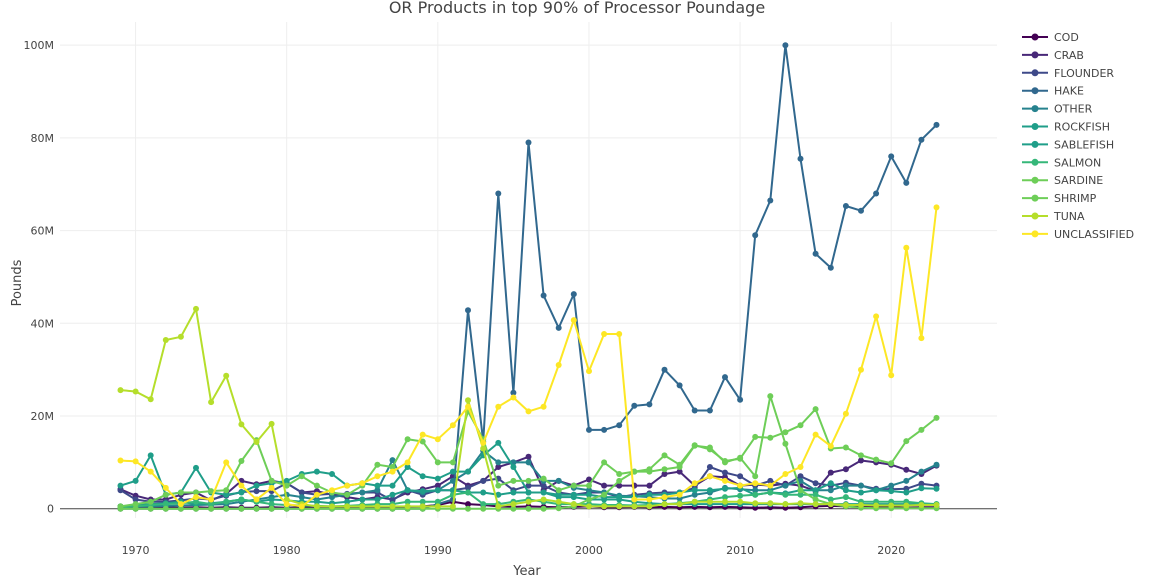  What do you see at coordinates (1068, 144) in the screenshot?
I see `legend-item-sablefish: SABLEFISH` at bounding box center [1068, 144].